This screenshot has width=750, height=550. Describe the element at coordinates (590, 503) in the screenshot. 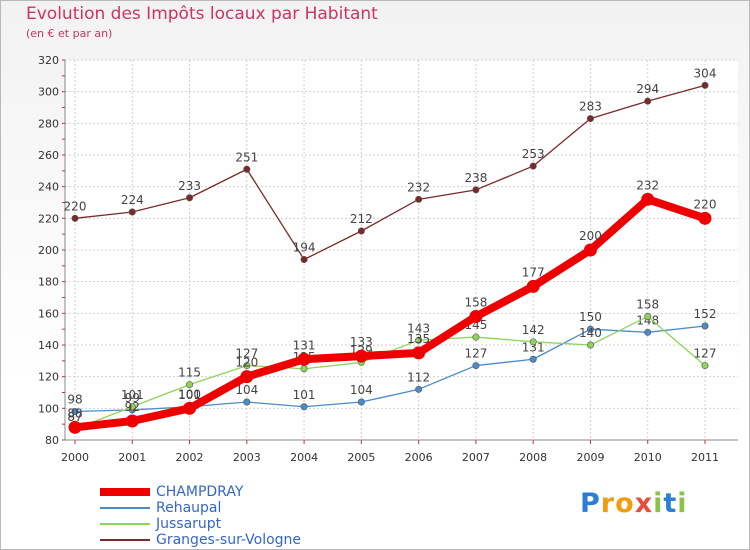

I see `logo-letter: P` at that location.